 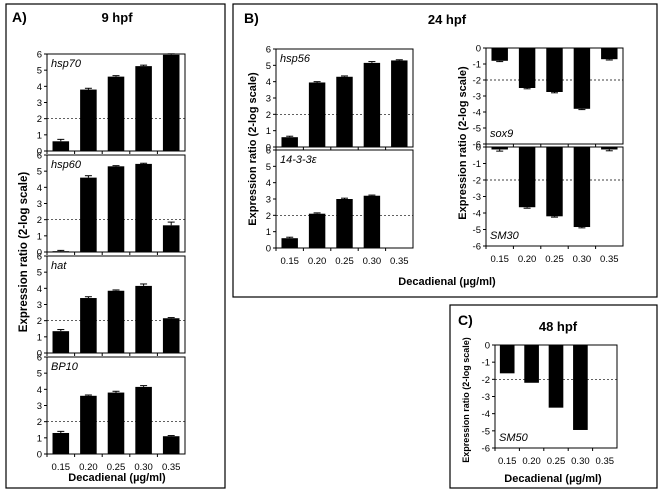 What do you see at coordinates (39, 406) in the screenshot?
I see `plot-4-ytick-label: 3` at bounding box center [39, 406].